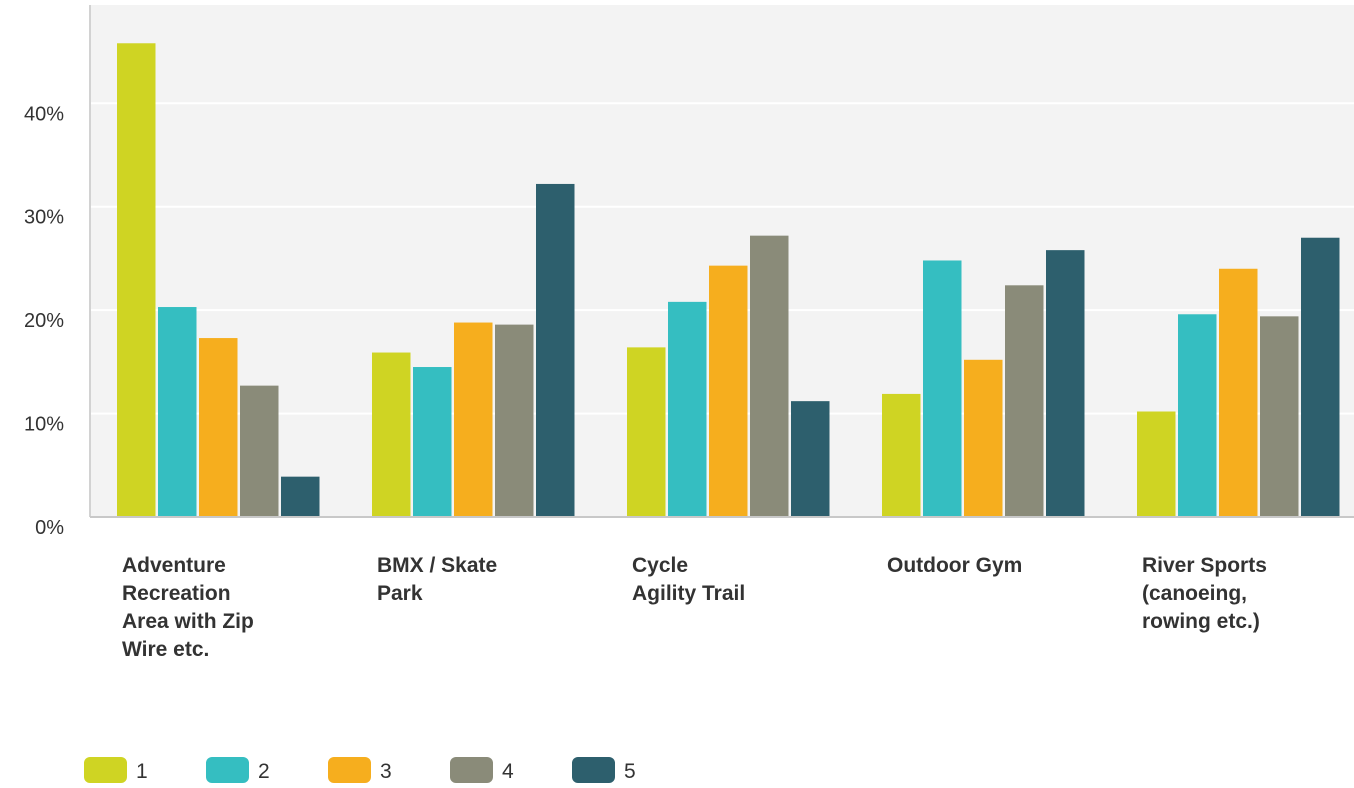 Image resolution: width=1354 pixels, height=788 pixels. Describe the element at coordinates (176, 593) in the screenshot. I see `category-label-line: Recreation` at that location.